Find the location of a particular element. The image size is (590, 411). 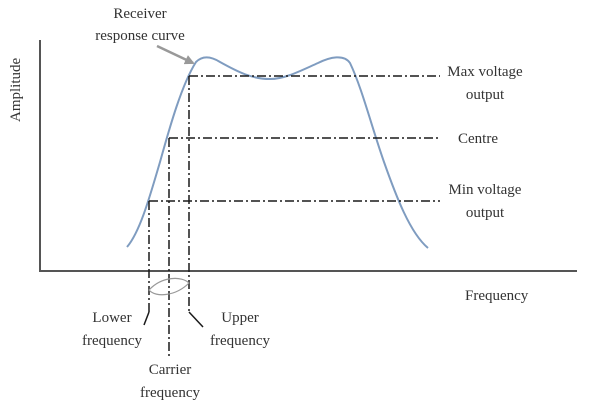

bandwidth-loop-bottom is located at coordinates (169, 289).